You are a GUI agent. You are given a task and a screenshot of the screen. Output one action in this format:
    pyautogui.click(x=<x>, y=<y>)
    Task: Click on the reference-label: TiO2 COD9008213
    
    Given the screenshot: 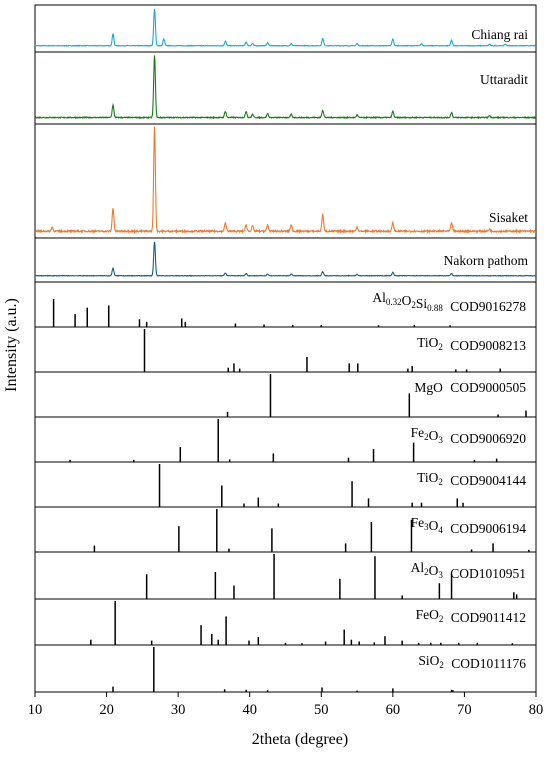 What is the action you would take?
    pyautogui.click(x=471, y=344)
    